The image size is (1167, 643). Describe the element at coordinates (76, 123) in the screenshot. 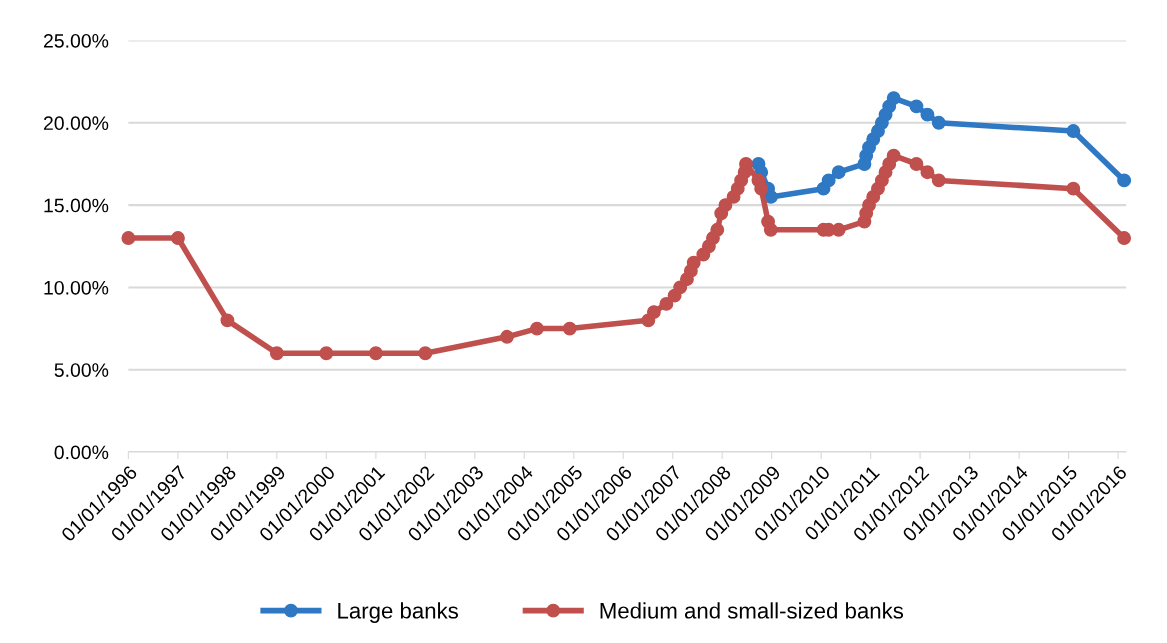

I see `y-tick-label: 20.00%` at that location.